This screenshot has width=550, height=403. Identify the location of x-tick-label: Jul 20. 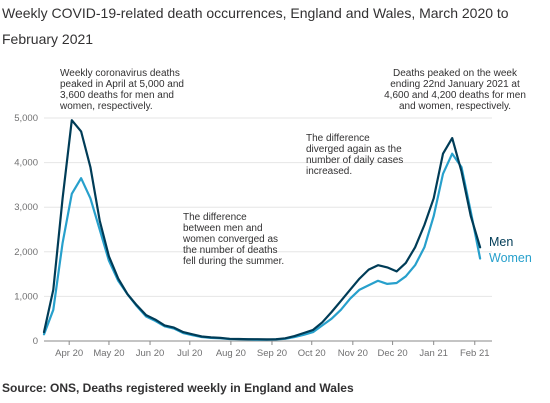
(189, 353).